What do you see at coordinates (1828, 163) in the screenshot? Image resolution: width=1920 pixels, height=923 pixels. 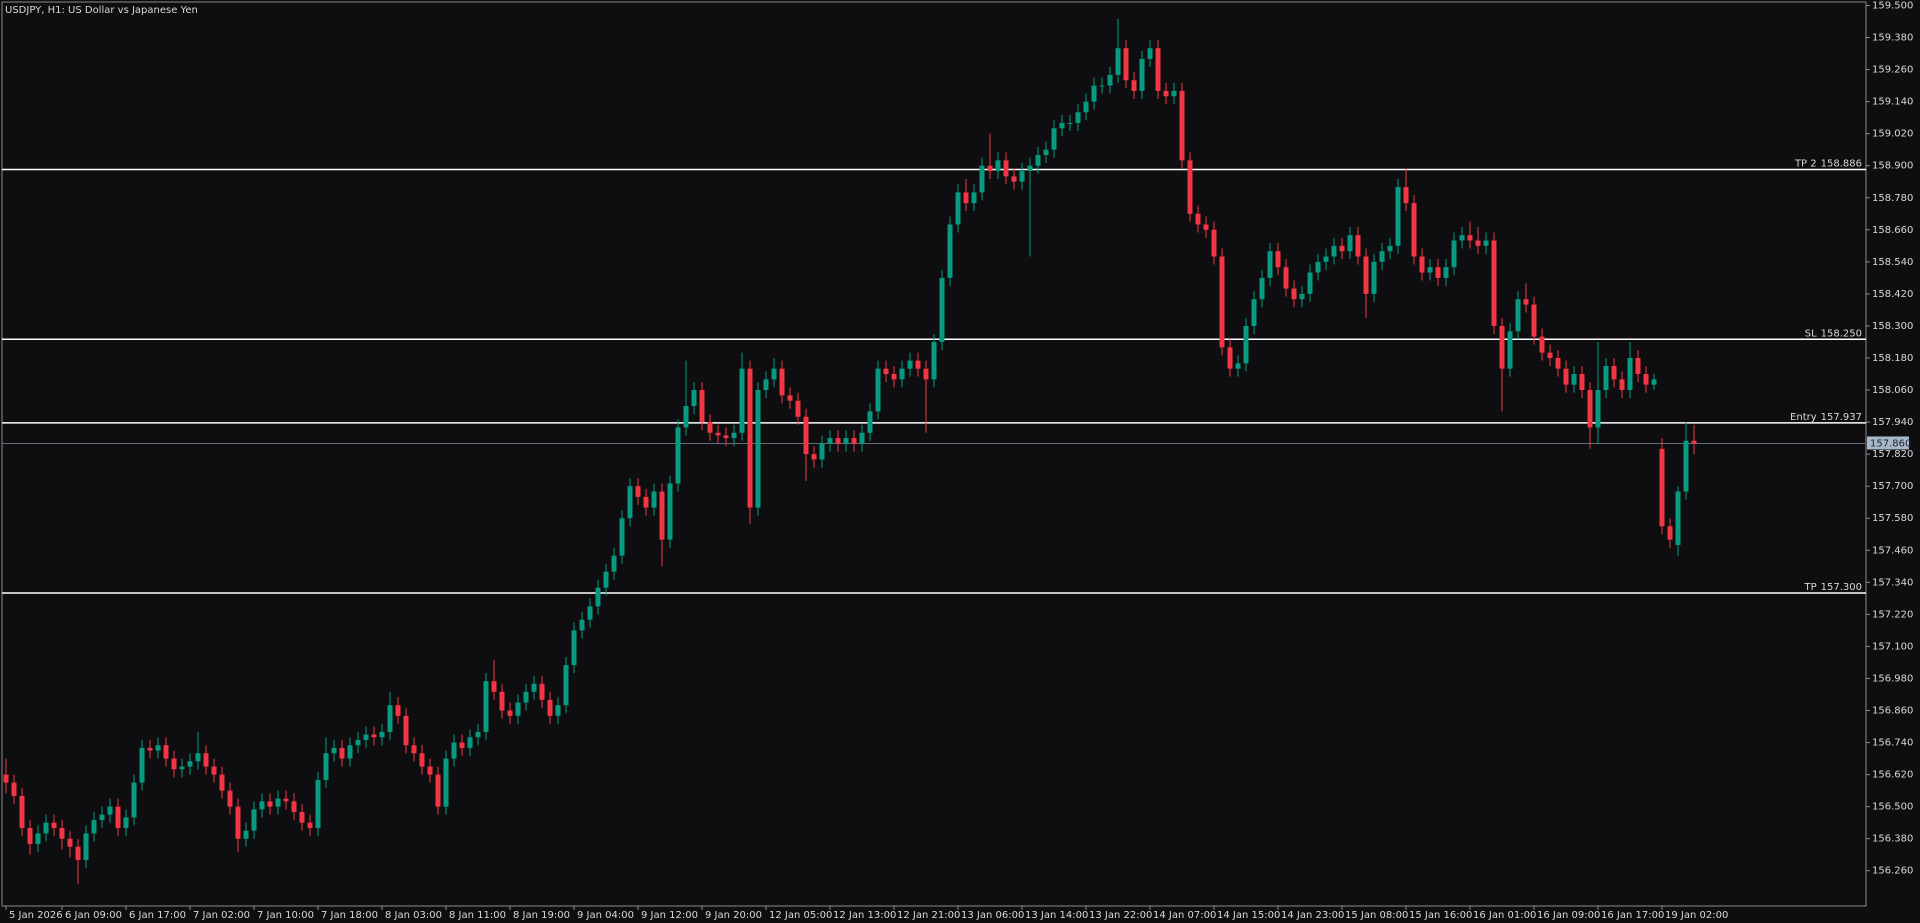 I see `level-label: TP 2 158.886` at bounding box center [1828, 163].